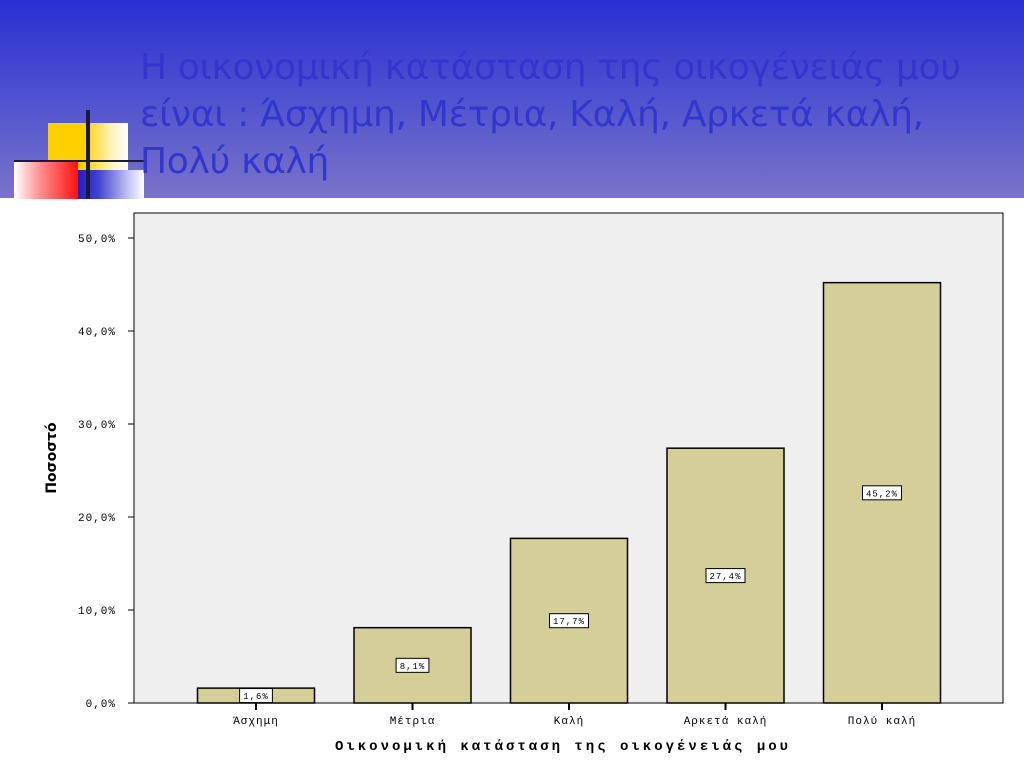 The height and width of the screenshot is (768, 1024). I want to click on data-label: 45,2%, so click(882, 494).